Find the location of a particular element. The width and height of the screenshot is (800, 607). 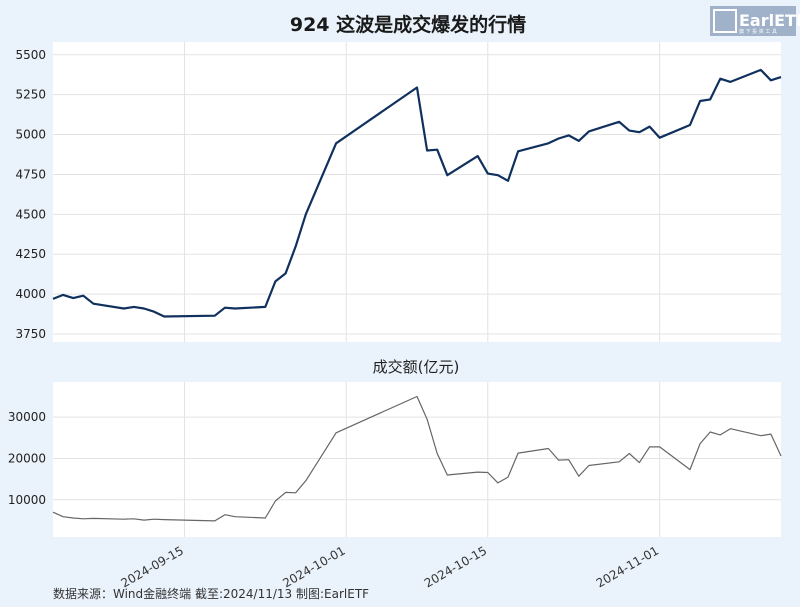

logo-text: EarlETF is located at coordinates (769, 20).